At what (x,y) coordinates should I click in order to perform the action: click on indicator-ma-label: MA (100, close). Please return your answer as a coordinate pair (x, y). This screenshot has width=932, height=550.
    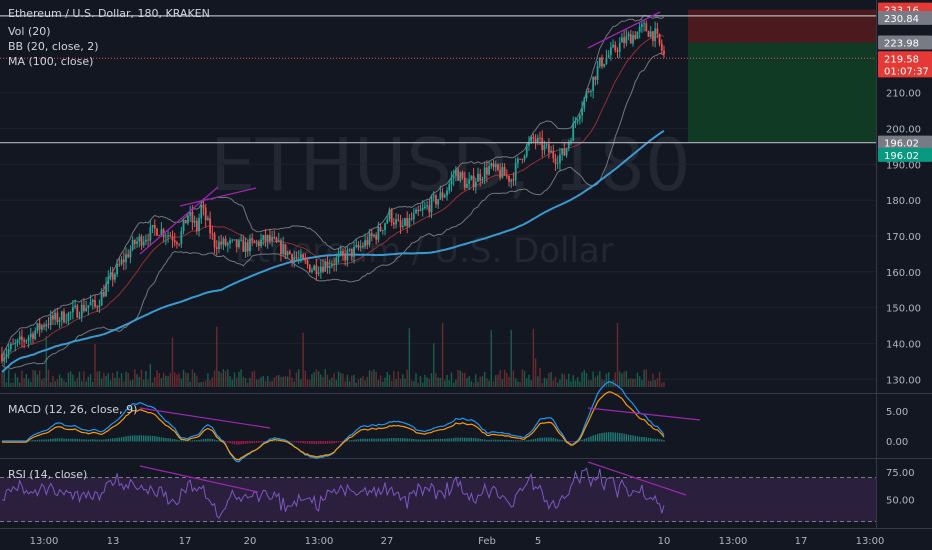
    Looking at the image, I should click on (50, 61).